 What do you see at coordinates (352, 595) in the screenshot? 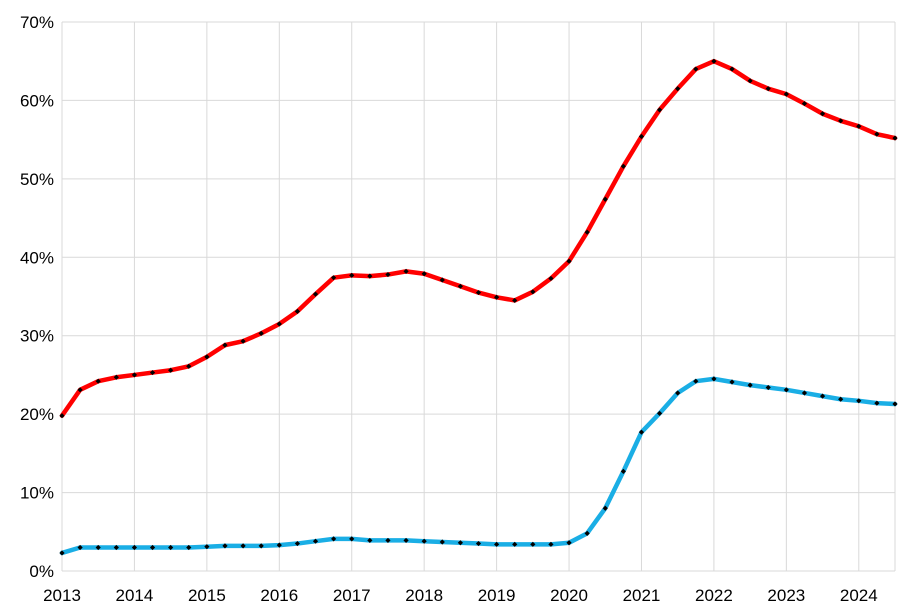
I see `x-tick-label: 2017` at bounding box center [352, 595].